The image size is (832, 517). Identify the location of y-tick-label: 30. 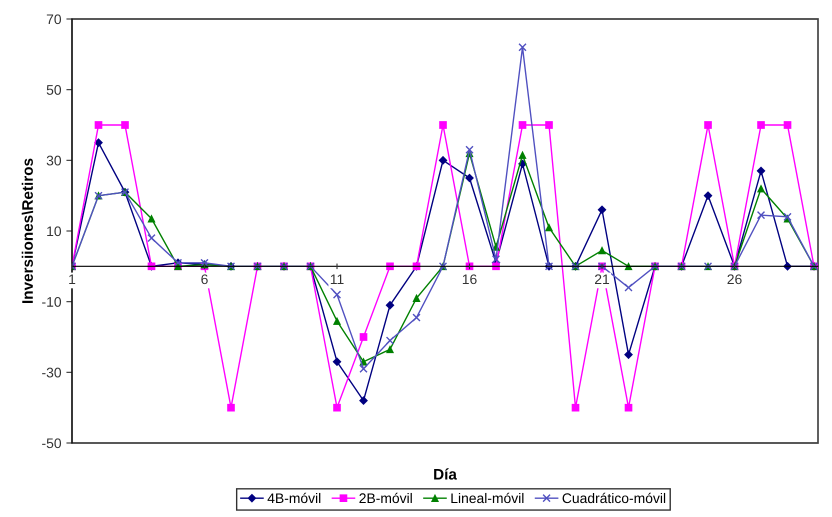
(54, 161).